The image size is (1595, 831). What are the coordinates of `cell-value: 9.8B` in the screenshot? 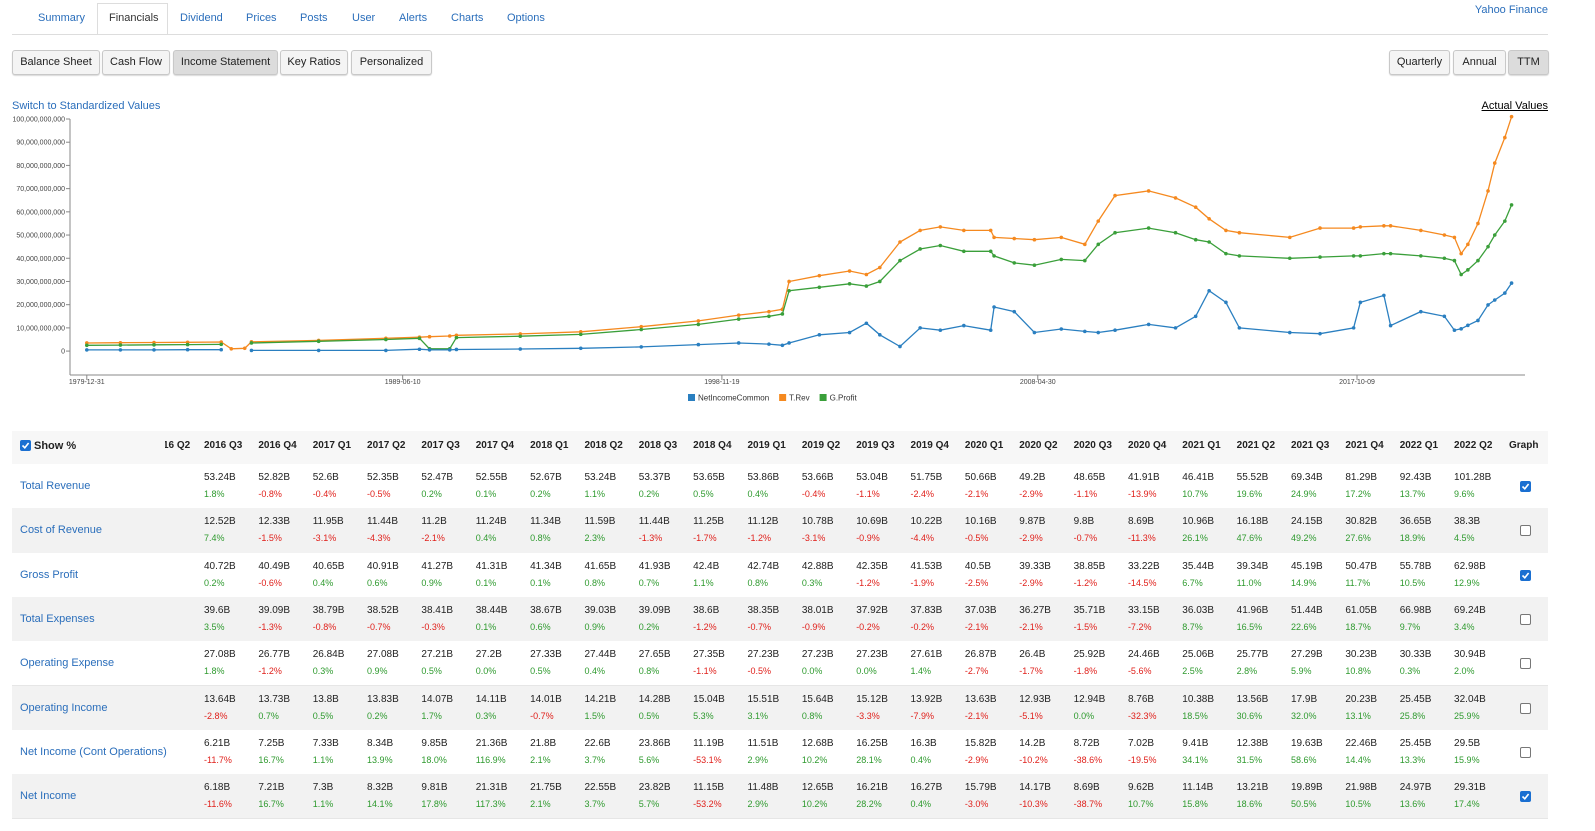 It's located at (1084, 522).